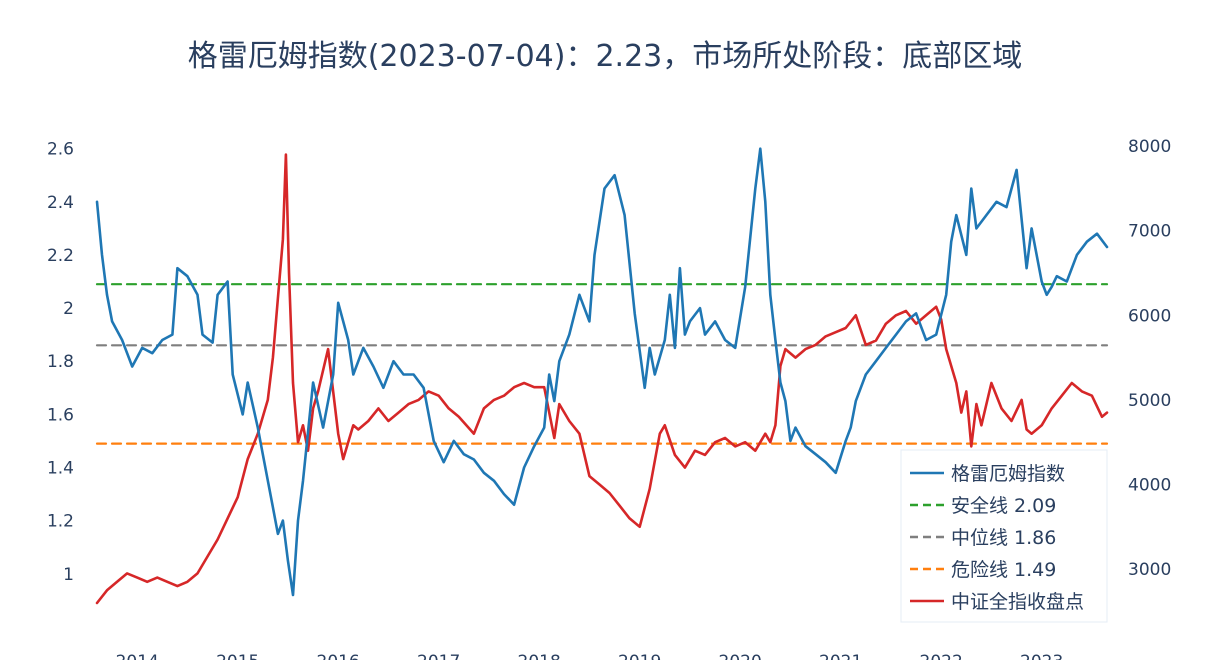 This screenshot has width=1210, height=660. I want to click on y-left-tick-label: 1.2, so click(60, 522).